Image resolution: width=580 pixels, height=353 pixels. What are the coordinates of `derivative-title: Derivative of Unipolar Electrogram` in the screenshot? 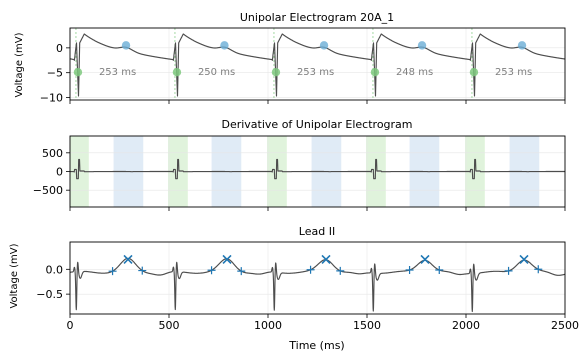 It's located at (316, 124).